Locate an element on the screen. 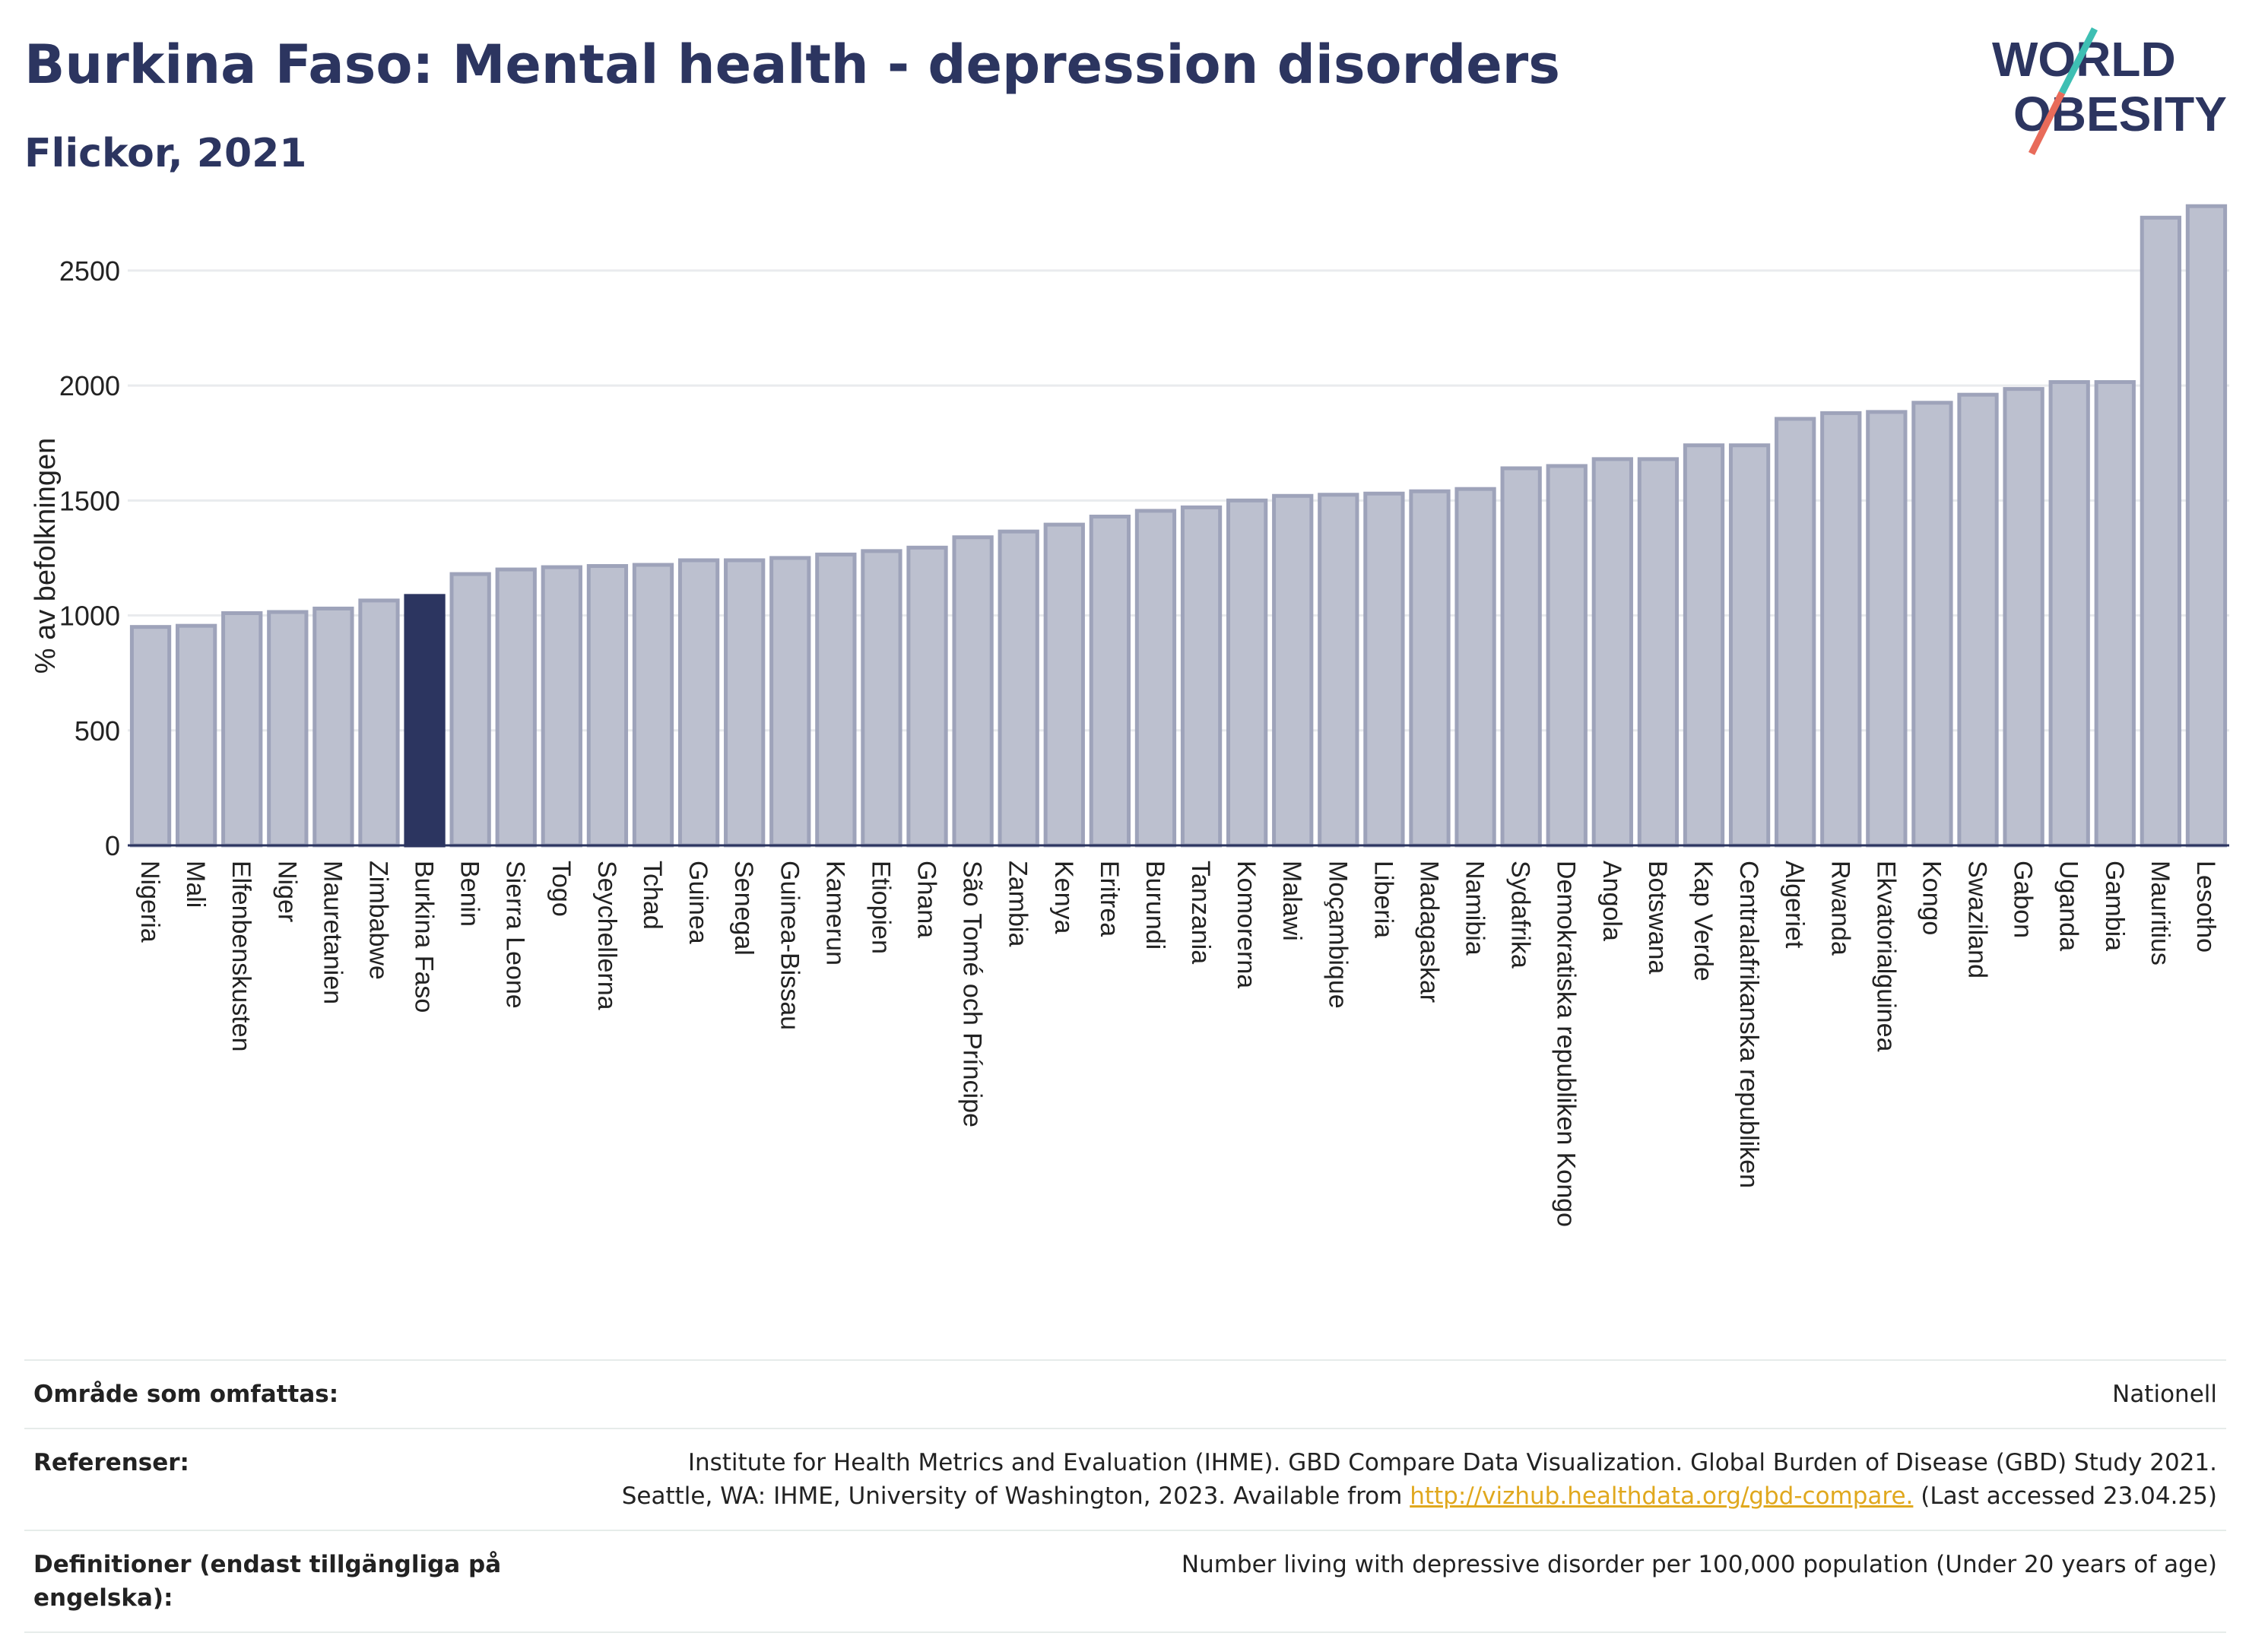  x-tick-label: Mauretanien is located at coordinates (332, 932).